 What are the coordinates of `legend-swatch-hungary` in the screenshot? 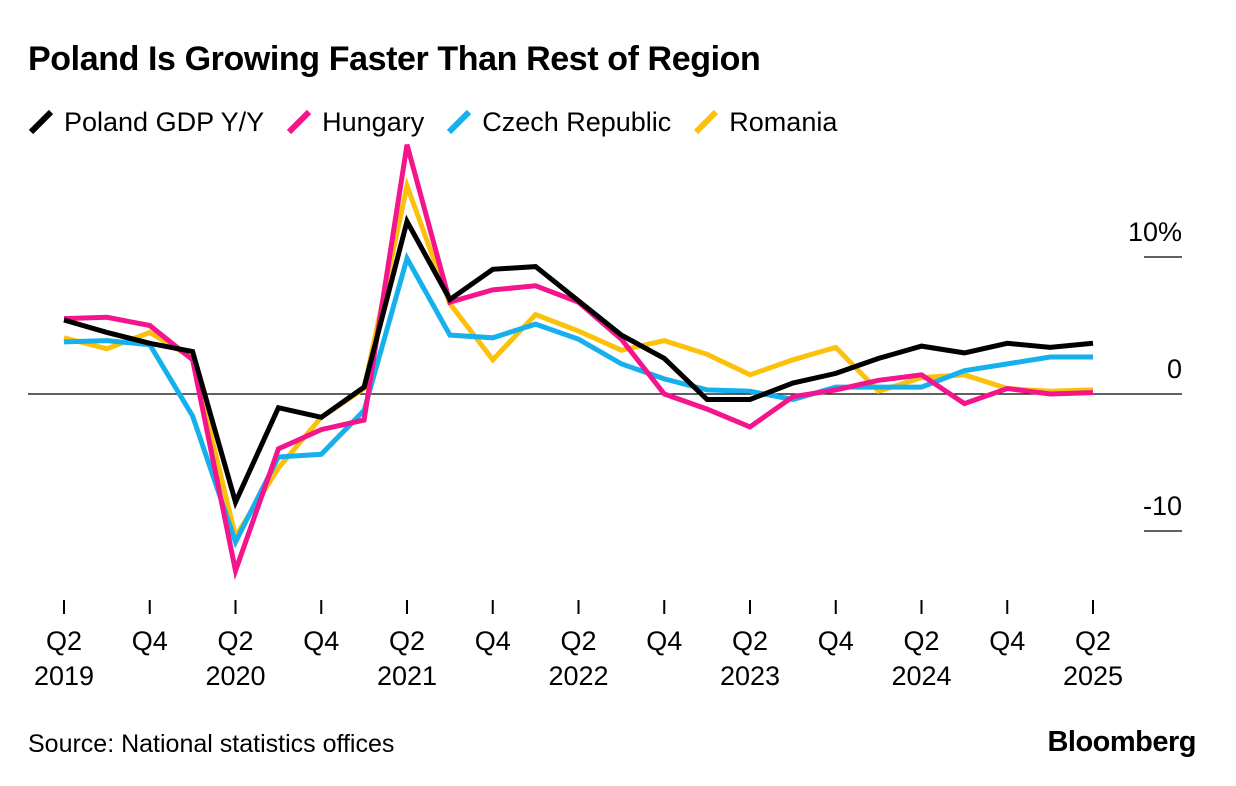 It's located at (299, 122).